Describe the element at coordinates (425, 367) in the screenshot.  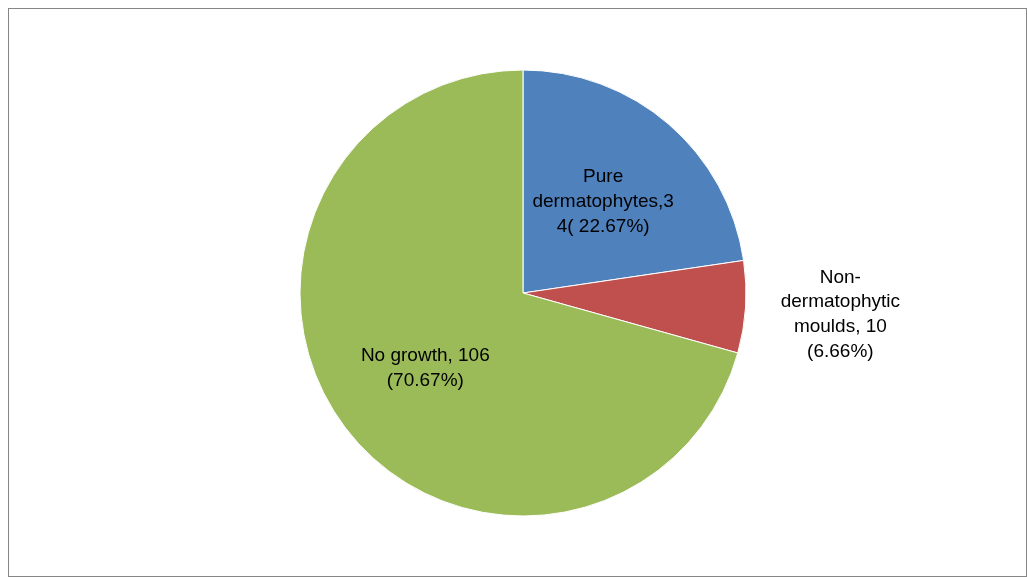
I see `slice-label: No growth, 106 (70.67%)` at that location.